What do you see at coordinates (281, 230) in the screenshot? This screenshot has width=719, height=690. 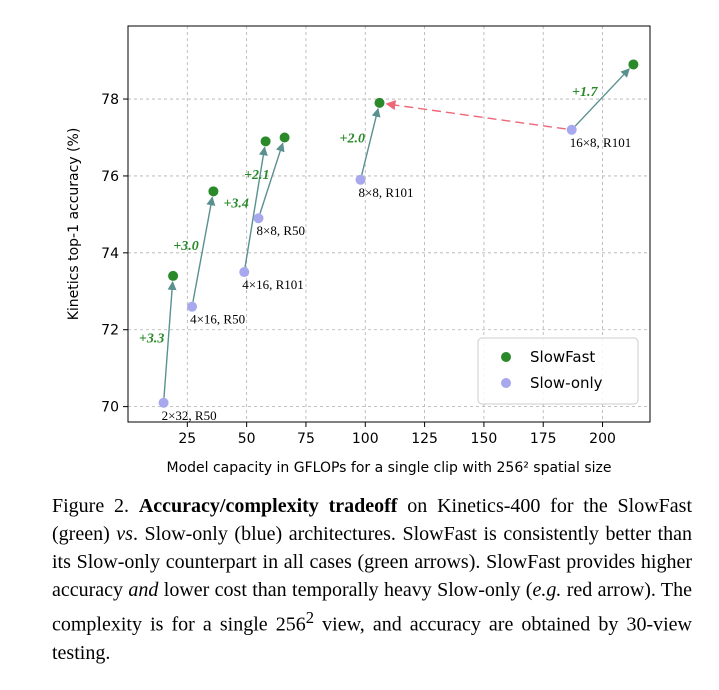 I see `slowonly-point-label: 8×8, R50` at bounding box center [281, 230].